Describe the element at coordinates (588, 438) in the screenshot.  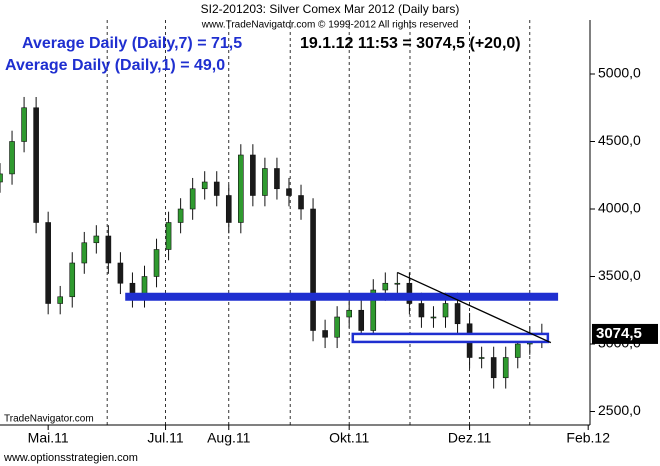
I see `x-tick-label: Feb.12` at that location.